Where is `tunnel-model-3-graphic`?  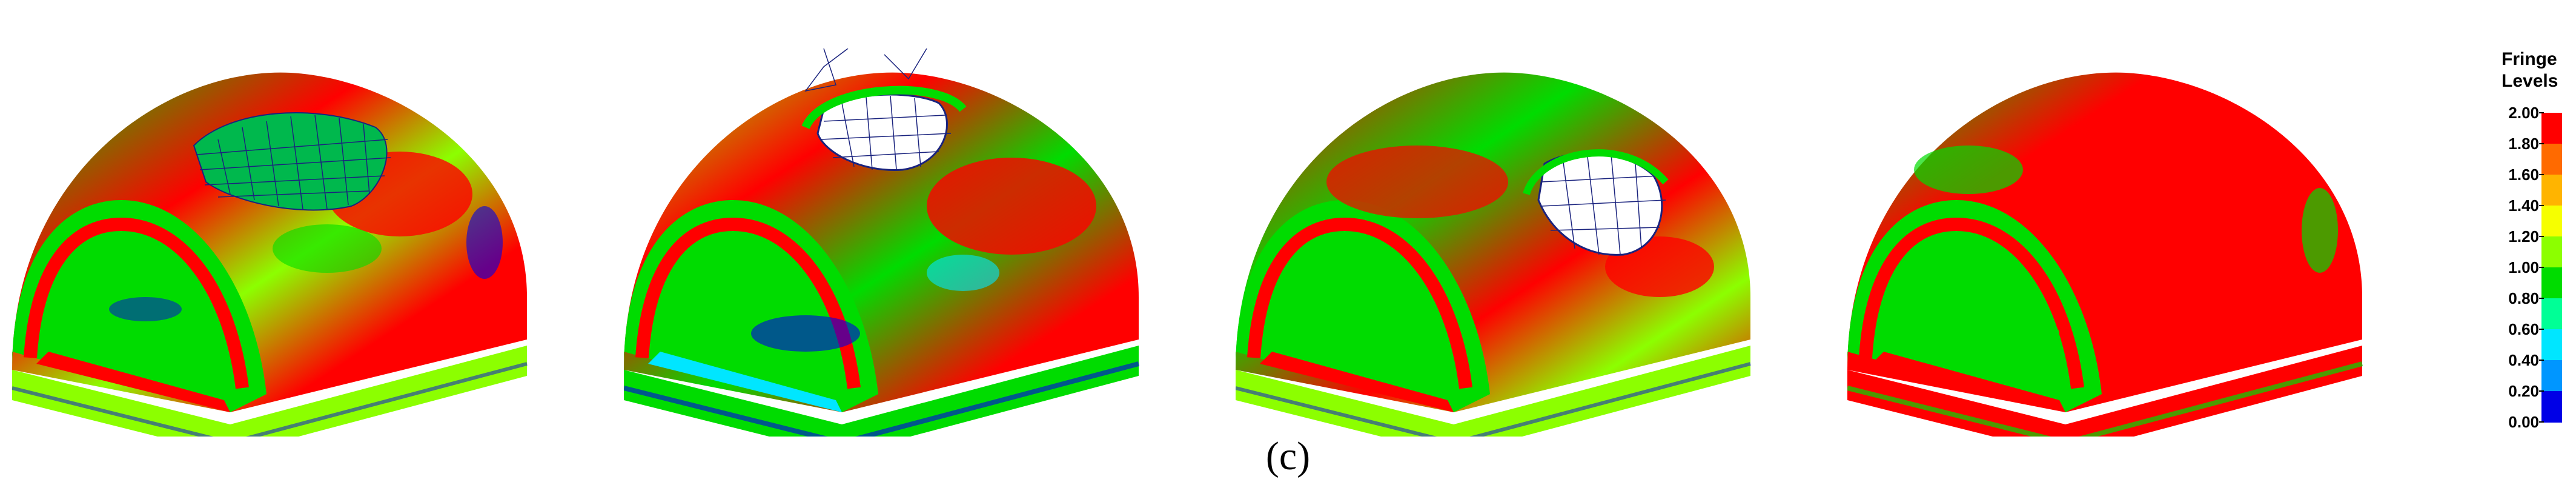 tunnel-model-3-graphic is located at coordinates (1493, 255).